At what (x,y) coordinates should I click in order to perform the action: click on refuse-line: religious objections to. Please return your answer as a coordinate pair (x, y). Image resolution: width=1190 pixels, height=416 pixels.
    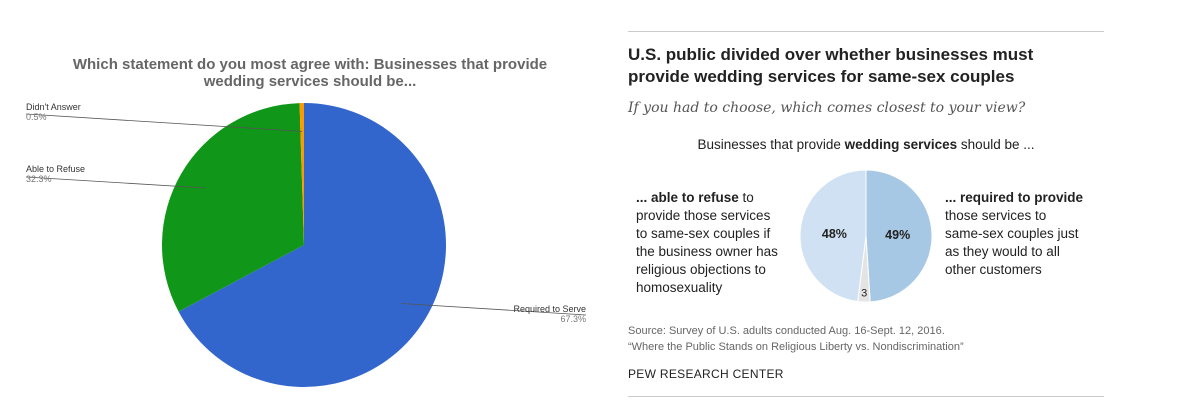
    Looking at the image, I should click on (701, 269).